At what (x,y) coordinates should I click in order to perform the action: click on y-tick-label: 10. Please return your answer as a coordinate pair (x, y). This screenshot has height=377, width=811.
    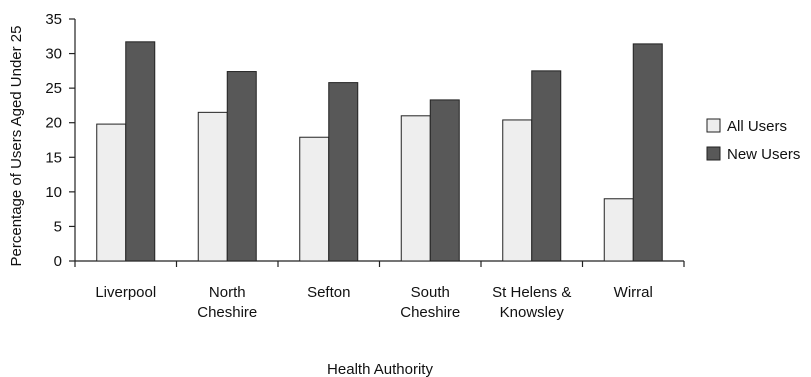
    Looking at the image, I should click on (53, 192).